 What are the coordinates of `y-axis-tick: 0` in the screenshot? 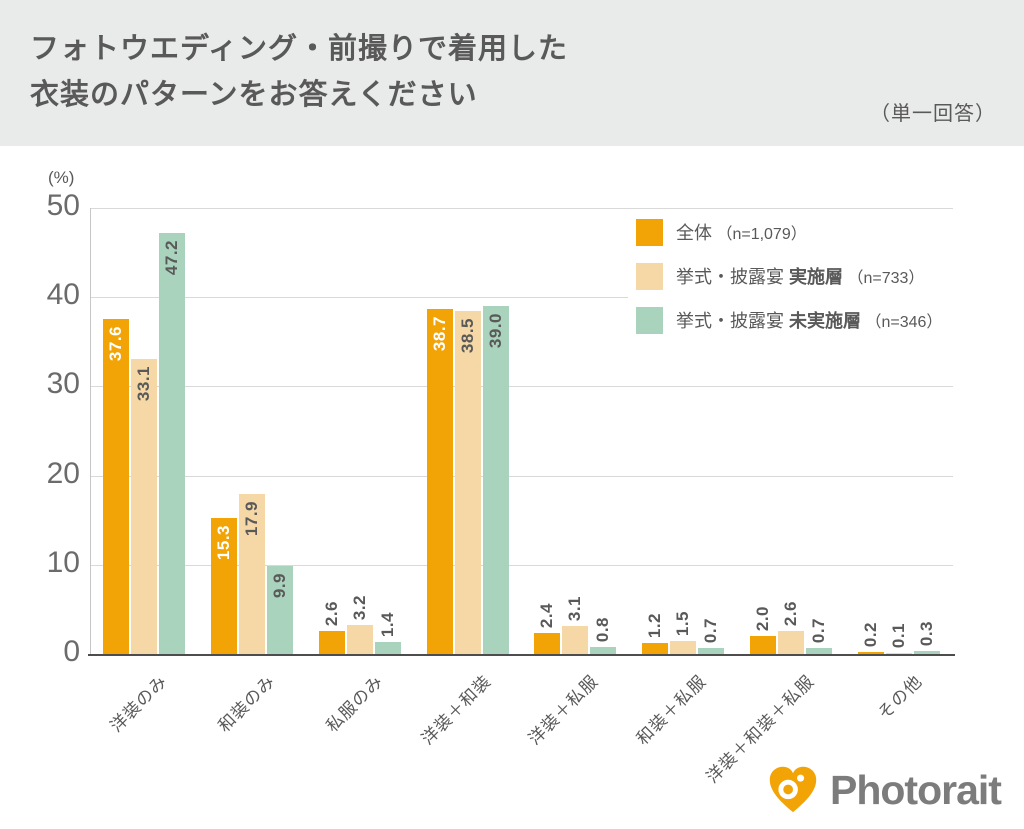 It's located at (71, 651).